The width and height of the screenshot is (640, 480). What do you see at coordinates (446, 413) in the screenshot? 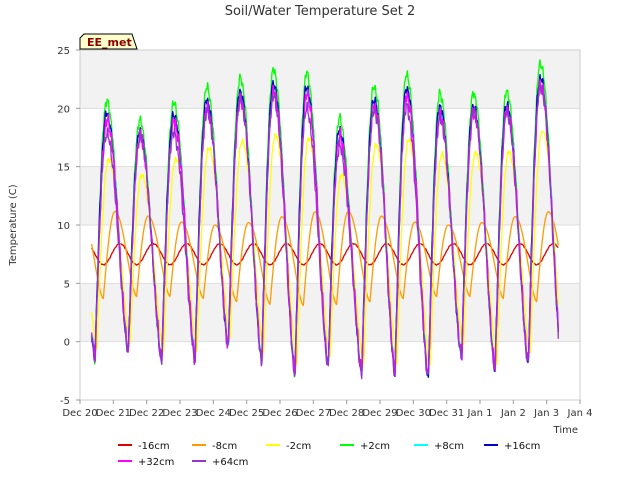
I see `x-tick-label: Dec 31` at bounding box center [446, 413].